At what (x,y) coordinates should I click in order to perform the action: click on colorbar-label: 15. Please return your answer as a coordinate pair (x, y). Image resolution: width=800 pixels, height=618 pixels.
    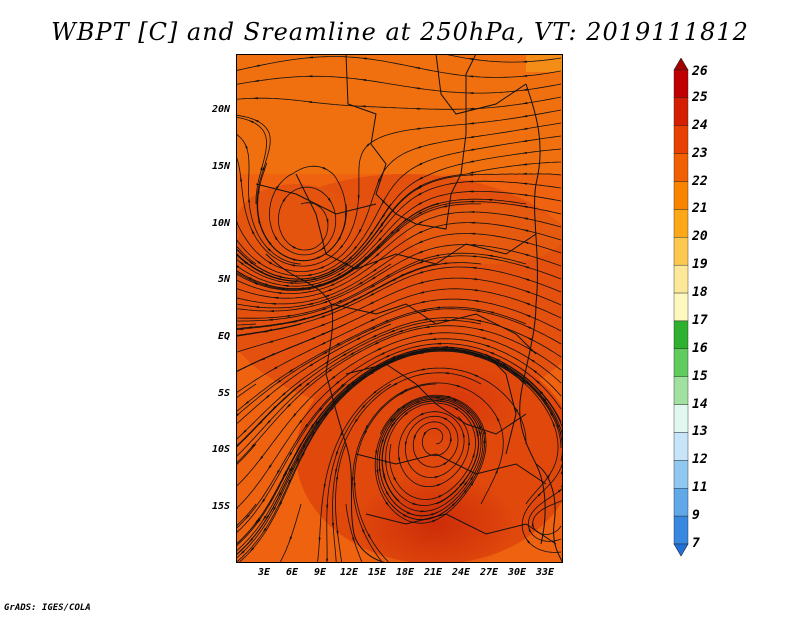
    Looking at the image, I should click on (700, 376).